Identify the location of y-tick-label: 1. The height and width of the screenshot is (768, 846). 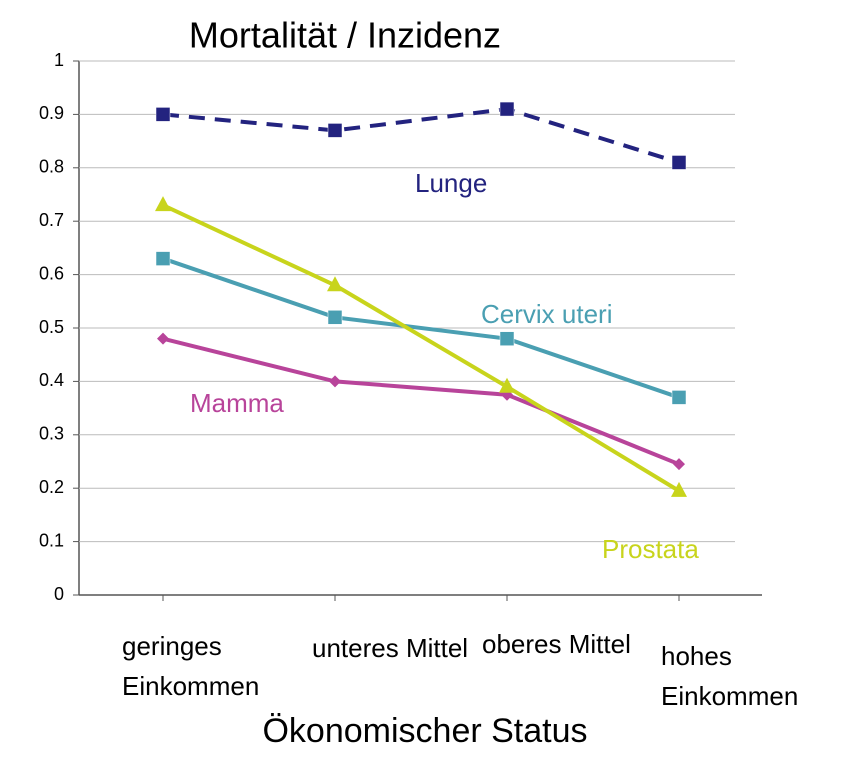
(59, 60).